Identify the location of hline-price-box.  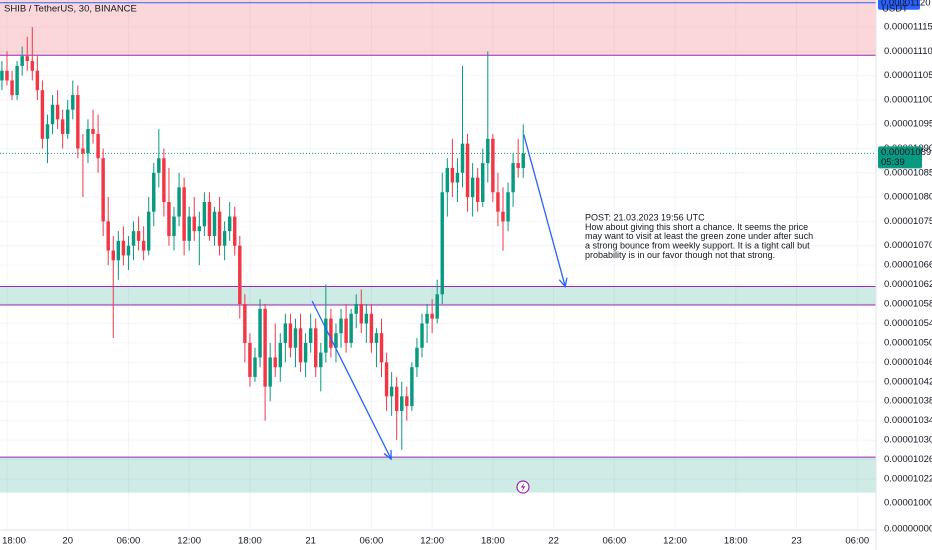
(899, 5).